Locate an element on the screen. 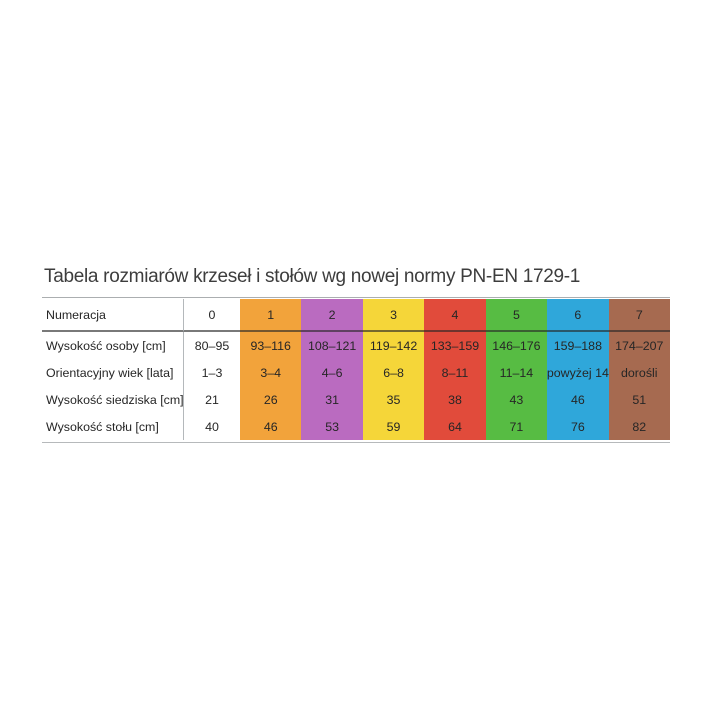 The image size is (720, 720). table-cell: 133–159 is located at coordinates (455, 345).